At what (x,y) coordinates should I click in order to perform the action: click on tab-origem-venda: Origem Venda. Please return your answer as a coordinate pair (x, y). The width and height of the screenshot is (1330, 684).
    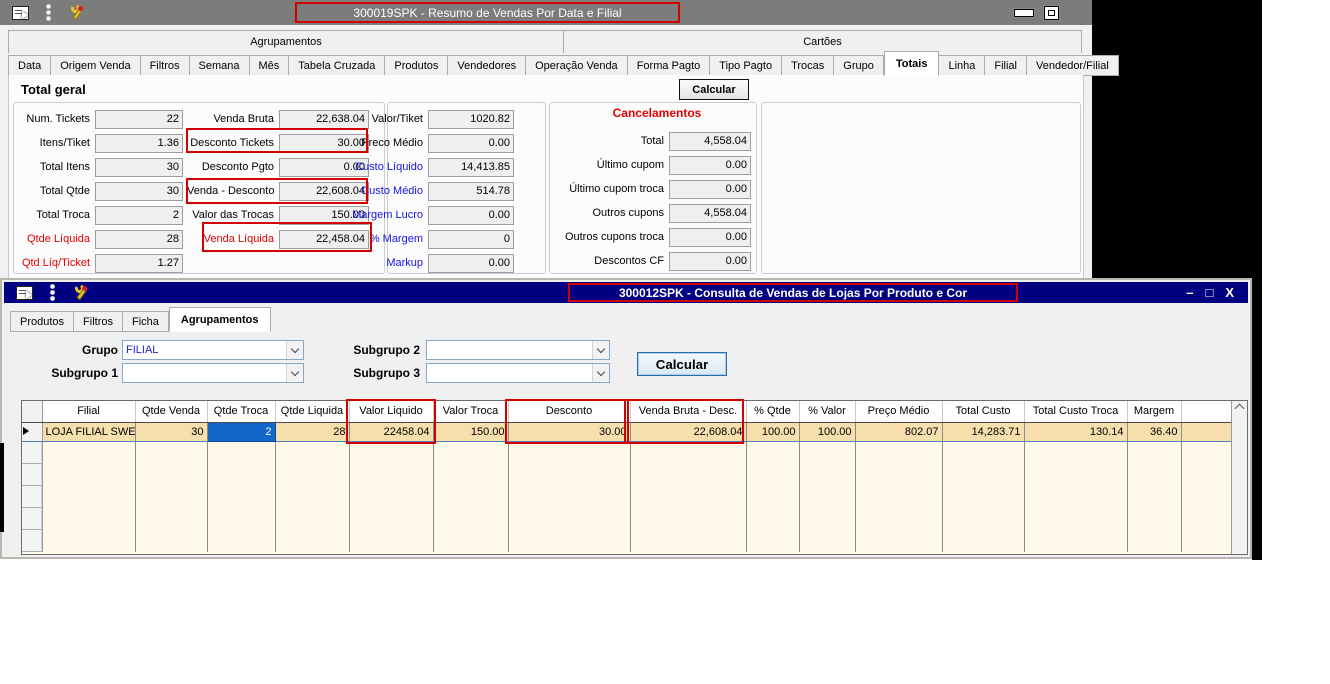
    Looking at the image, I should click on (96, 65).